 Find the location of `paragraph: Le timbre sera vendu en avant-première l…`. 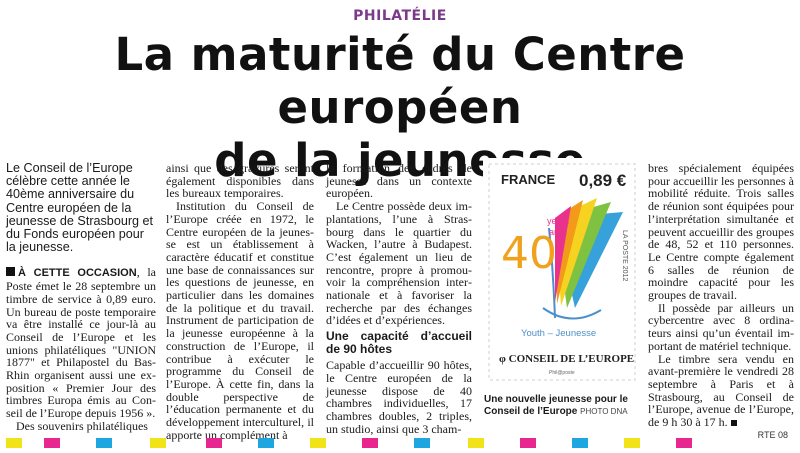

paragraph: Le timbre sera vendu en avant-première l… is located at coordinates (721, 390).